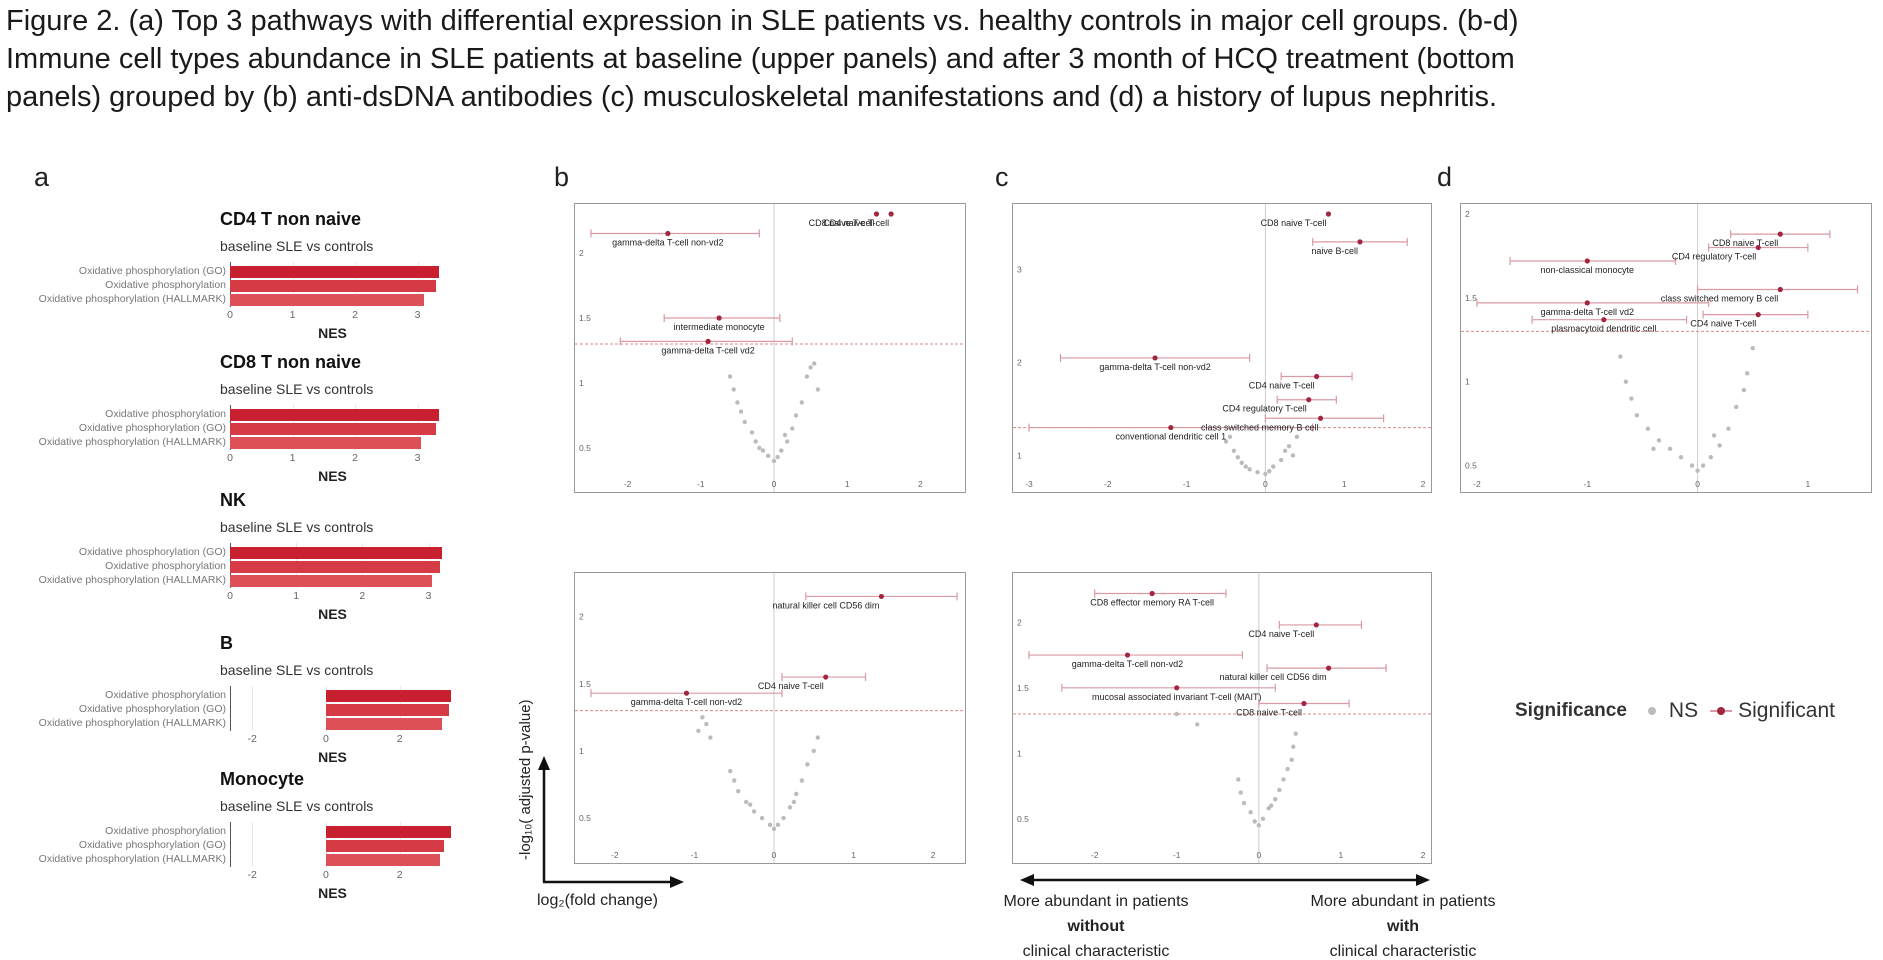  What do you see at coordinates (585, 818) in the screenshot?
I see `y-tick-label: 0.5` at bounding box center [585, 818].